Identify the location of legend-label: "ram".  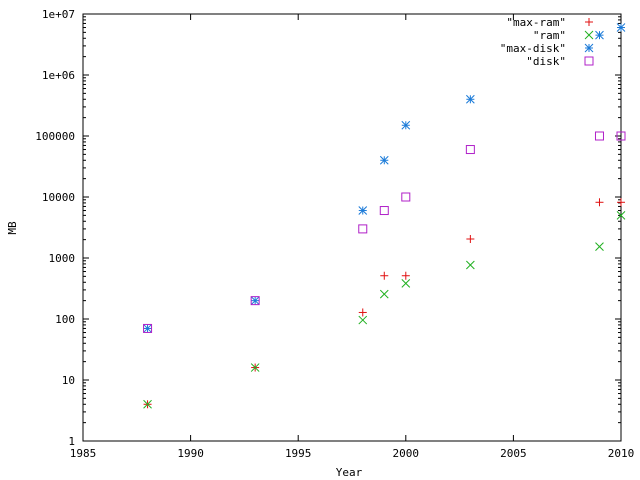
(549, 35).